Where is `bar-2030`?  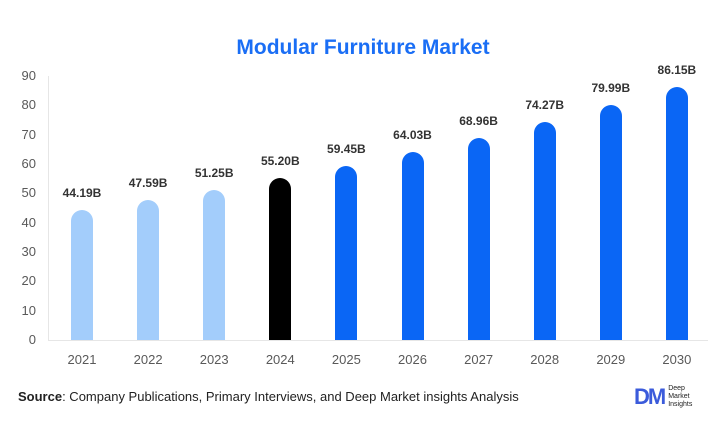 bar-2030 is located at coordinates (676, 213).